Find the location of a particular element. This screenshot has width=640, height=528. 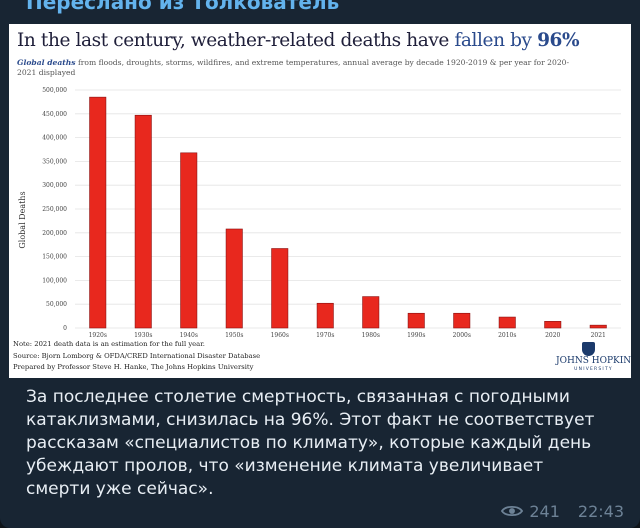

bar-2020 is located at coordinates (553, 325).